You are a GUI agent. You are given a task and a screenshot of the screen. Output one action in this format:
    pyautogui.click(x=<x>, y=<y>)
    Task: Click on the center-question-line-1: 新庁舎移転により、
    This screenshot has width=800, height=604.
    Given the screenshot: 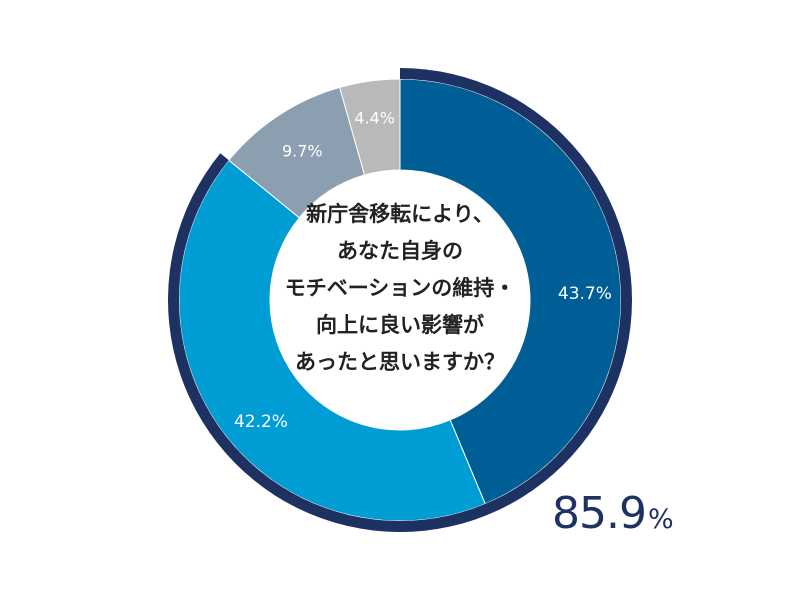 What is the action you would take?
    pyautogui.click(x=400, y=214)
    